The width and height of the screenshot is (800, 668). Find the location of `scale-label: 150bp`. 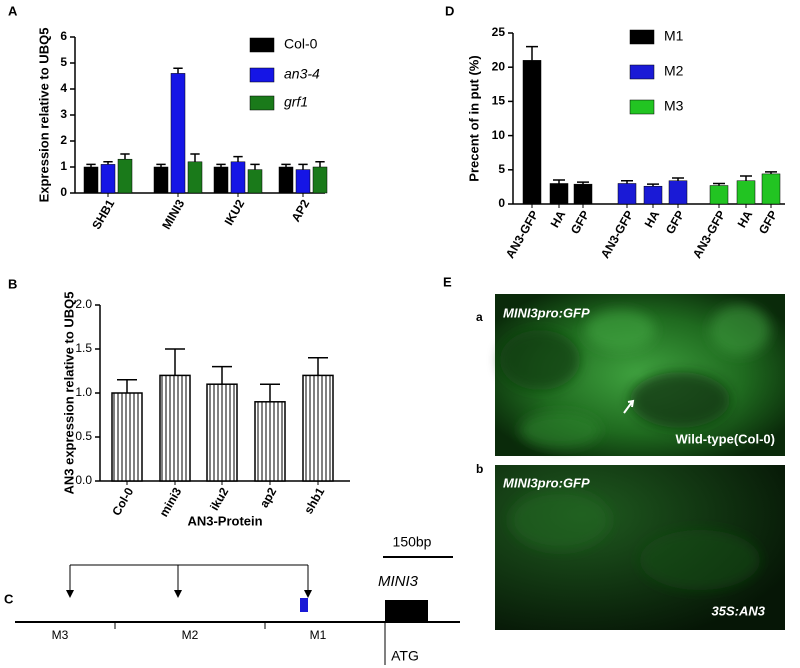

scale-label: 150bp is located at coordinates (412, 542).